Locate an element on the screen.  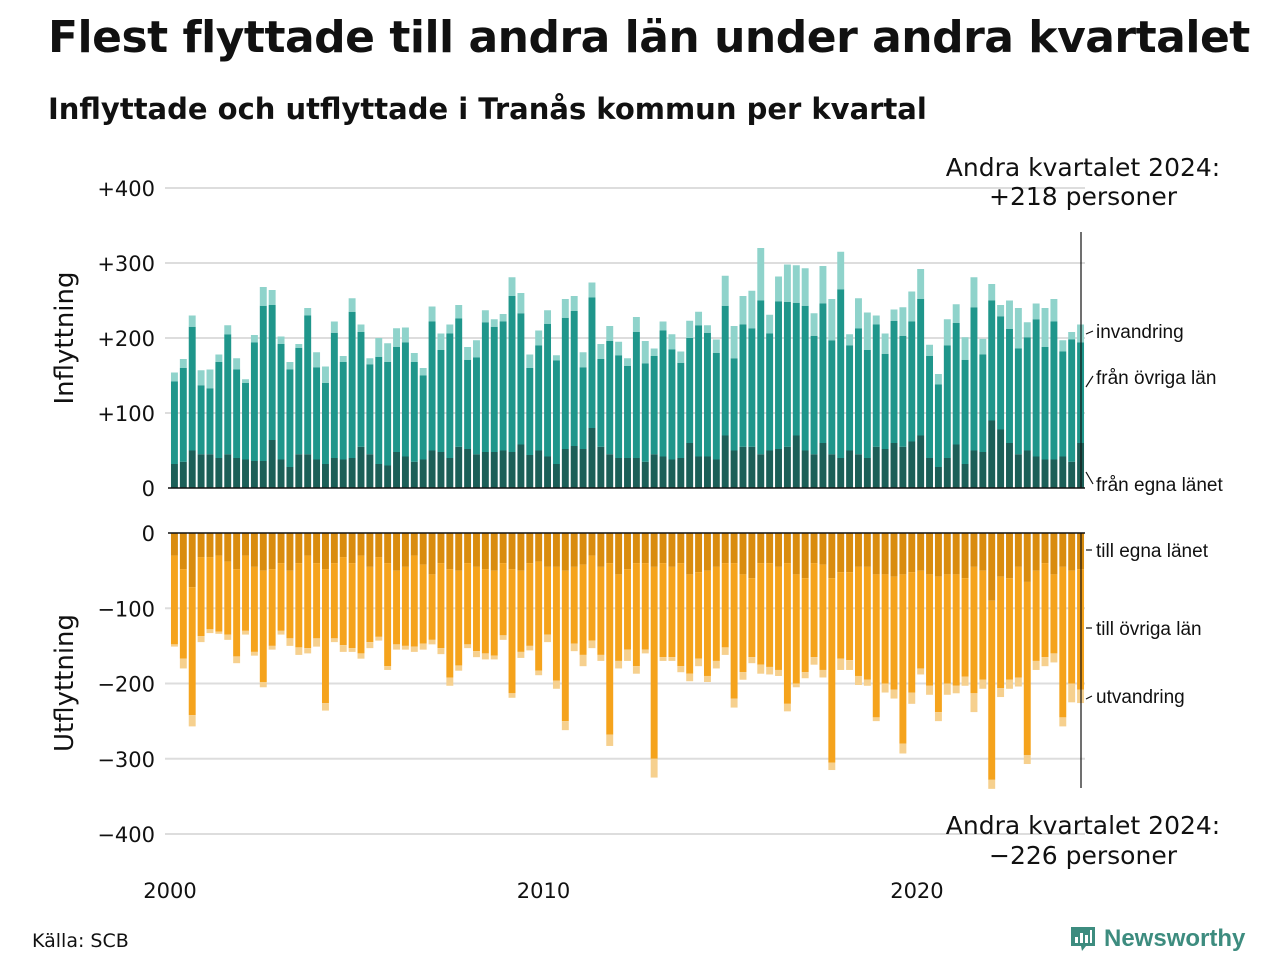
y-tick-label: −200 is located at coordinates (126, 685).